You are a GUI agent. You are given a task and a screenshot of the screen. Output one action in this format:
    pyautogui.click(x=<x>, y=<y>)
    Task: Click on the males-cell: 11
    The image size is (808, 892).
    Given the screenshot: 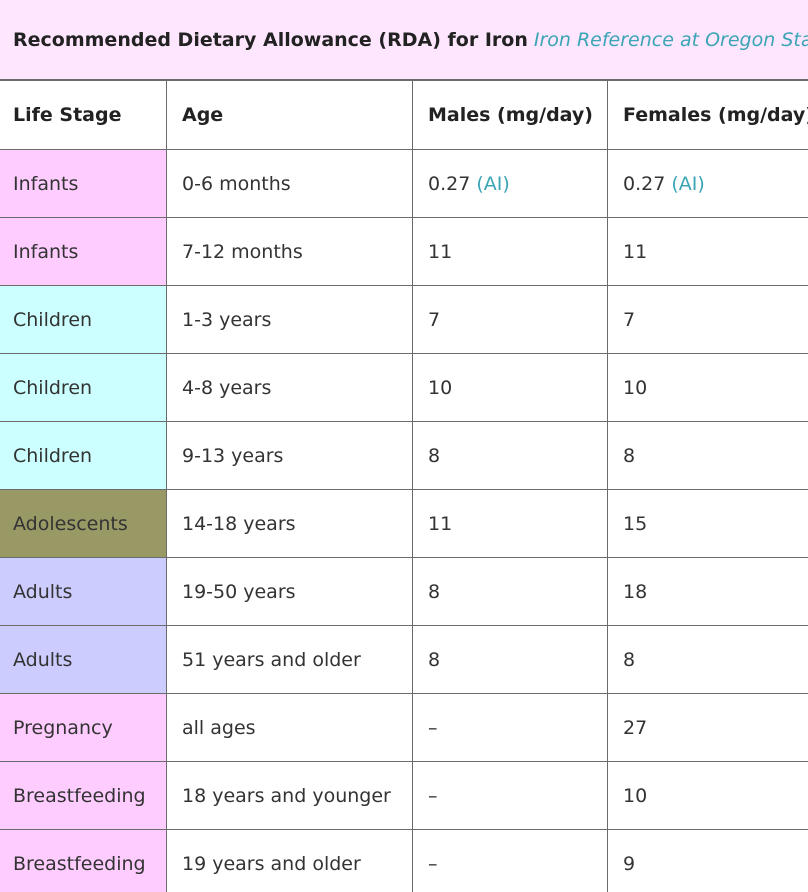 What is the action you would take?
    pyautogui.click(x=510, y=523)
    